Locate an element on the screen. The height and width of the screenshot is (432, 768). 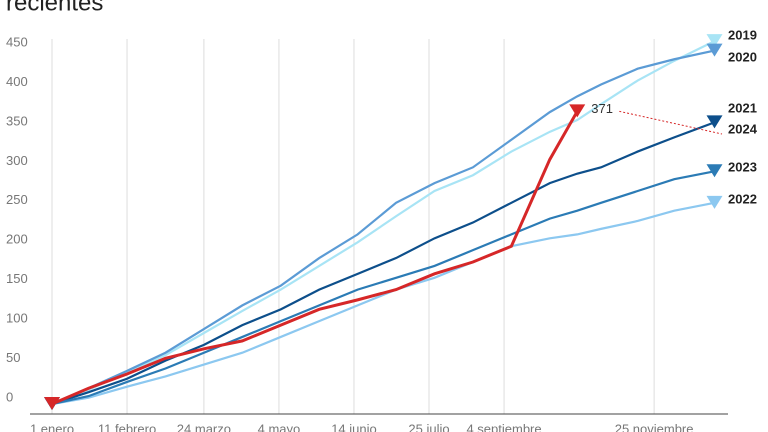
legend-label: 2023 is located at coordinates (742, 166).